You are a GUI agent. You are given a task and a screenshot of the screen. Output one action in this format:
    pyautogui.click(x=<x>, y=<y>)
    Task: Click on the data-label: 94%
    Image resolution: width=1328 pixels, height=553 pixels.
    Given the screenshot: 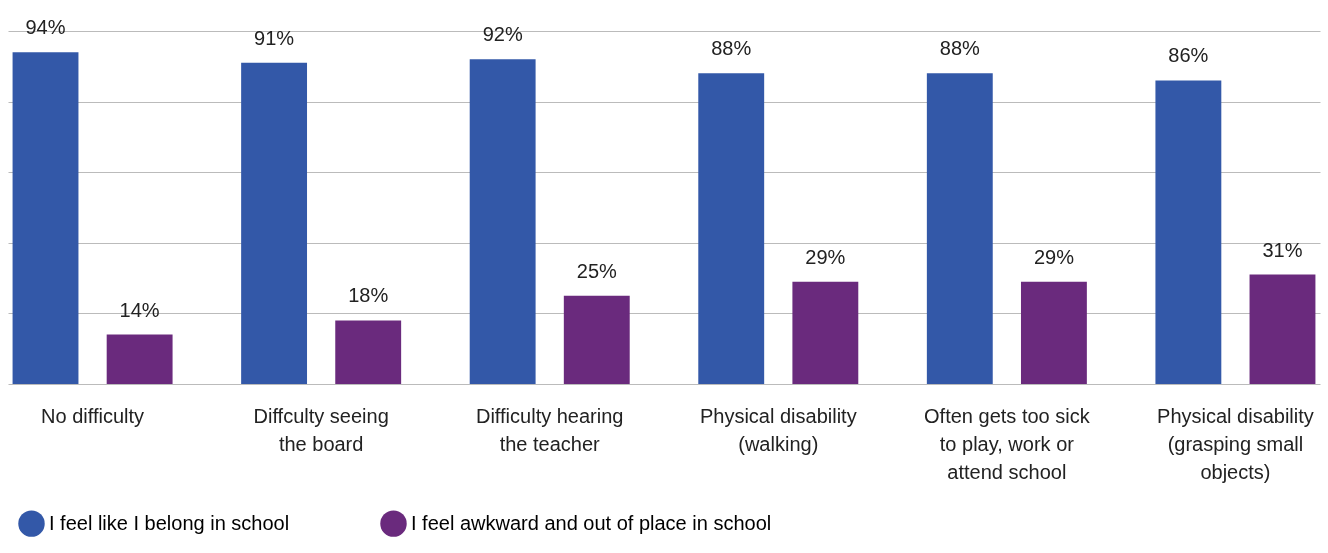 What is the action you would take?
    pyautogui.click(x=45, y=27)
    